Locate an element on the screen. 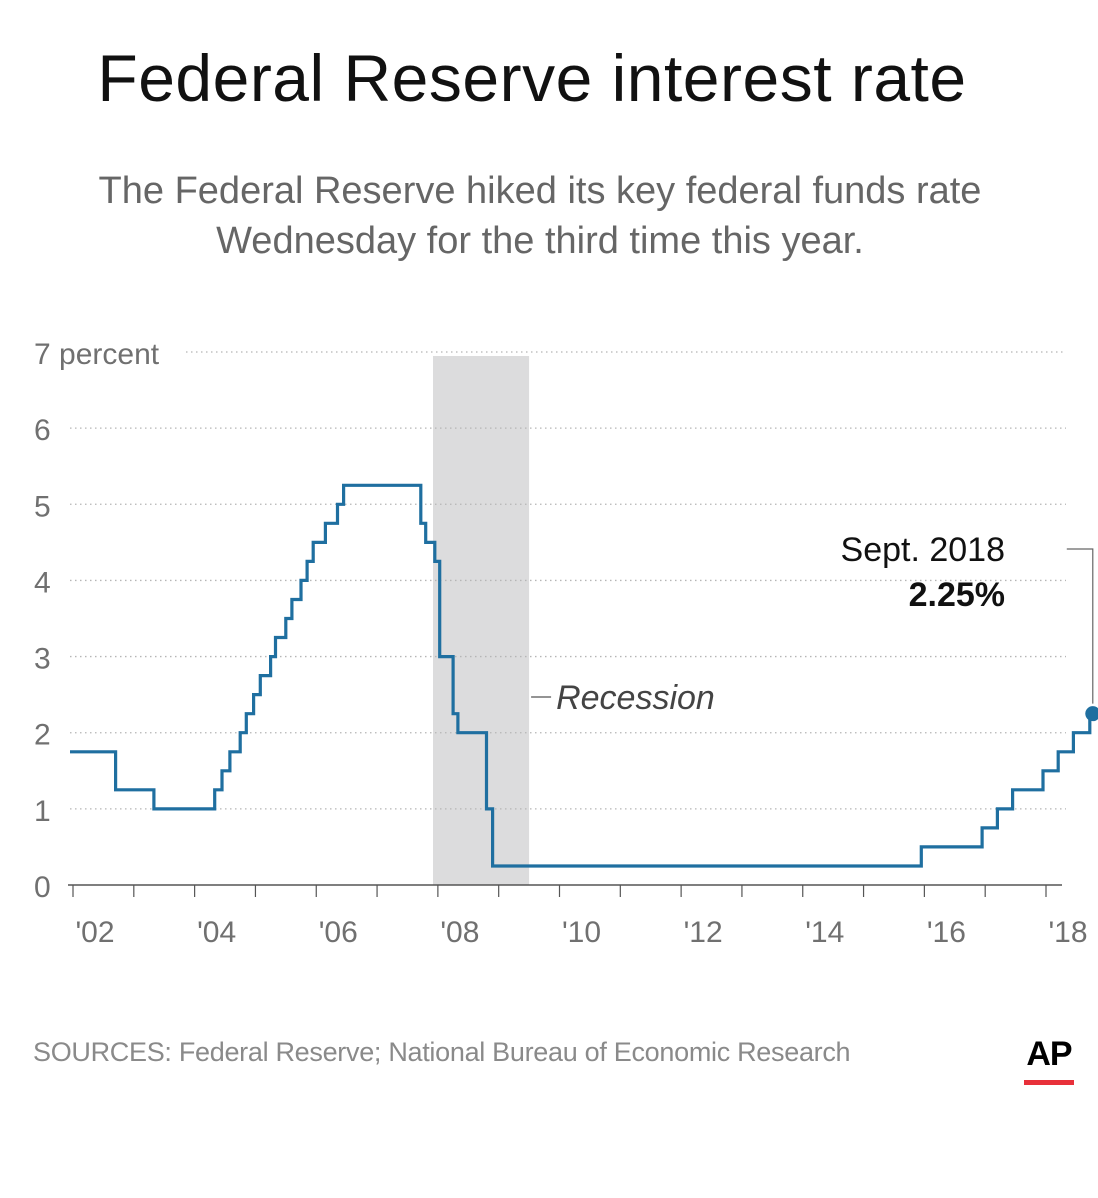 This screenshot has width=1098, height=1198. annotation-value: 2.25% is located at coordinates (957, 595).